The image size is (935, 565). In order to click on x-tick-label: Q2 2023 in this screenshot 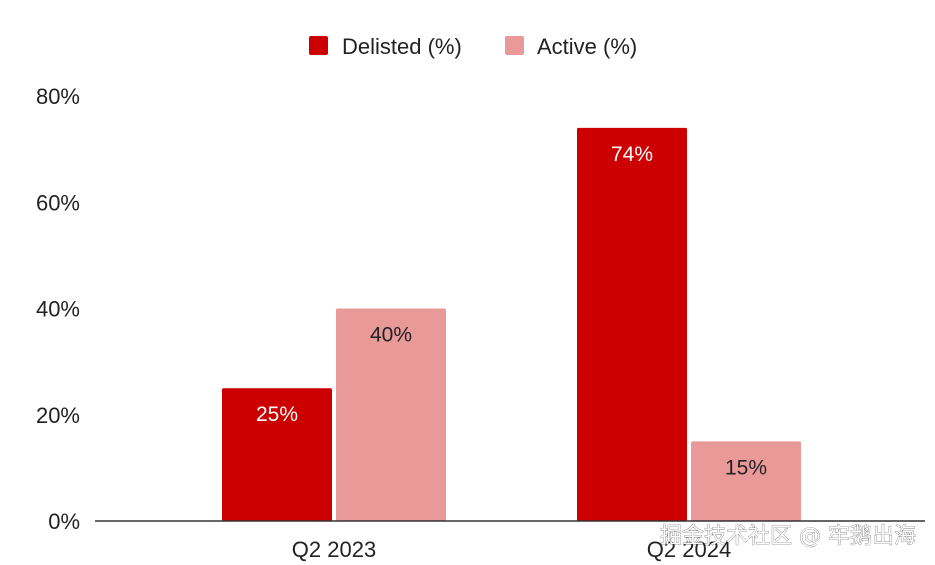, I will do `click(334, 549)`.